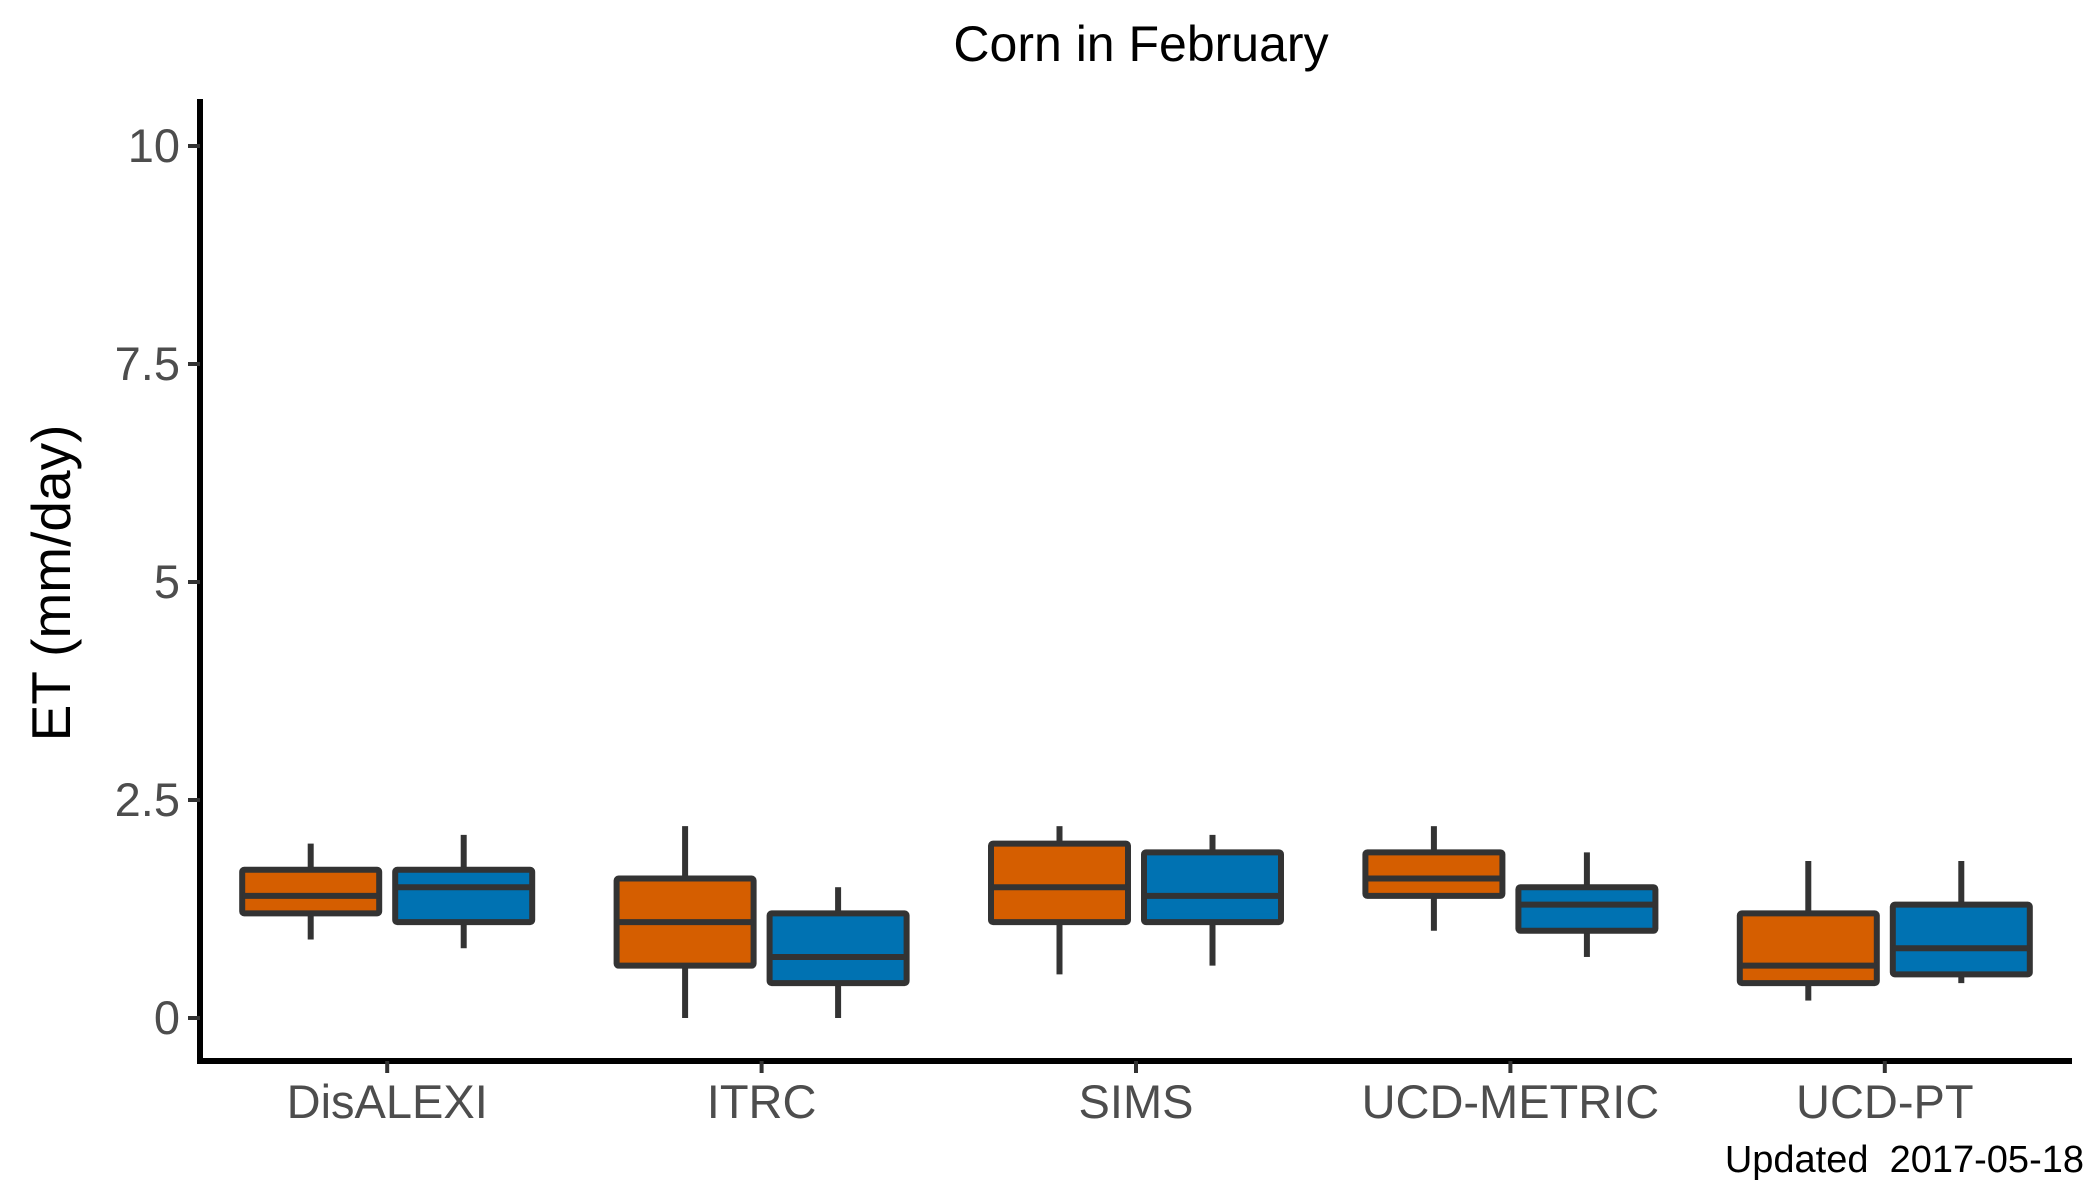 The height and width of the screenshot is (1200, 2100). What do you see at coordinates (1136, 922) in the screenshot?
I see `plot-area` at bounding box center [1136, 922].